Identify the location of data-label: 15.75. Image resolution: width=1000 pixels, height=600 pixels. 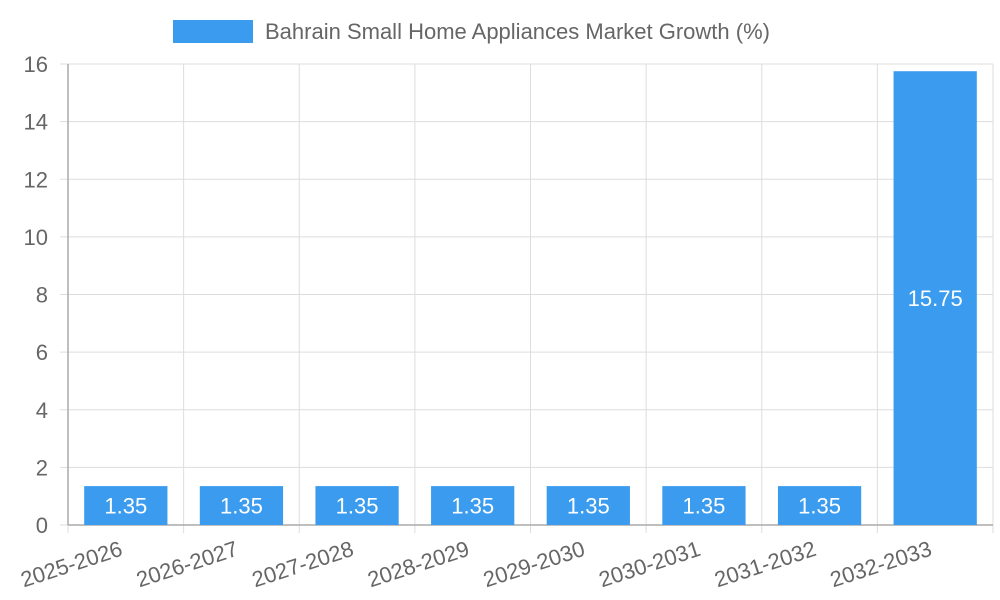
(935, 298).